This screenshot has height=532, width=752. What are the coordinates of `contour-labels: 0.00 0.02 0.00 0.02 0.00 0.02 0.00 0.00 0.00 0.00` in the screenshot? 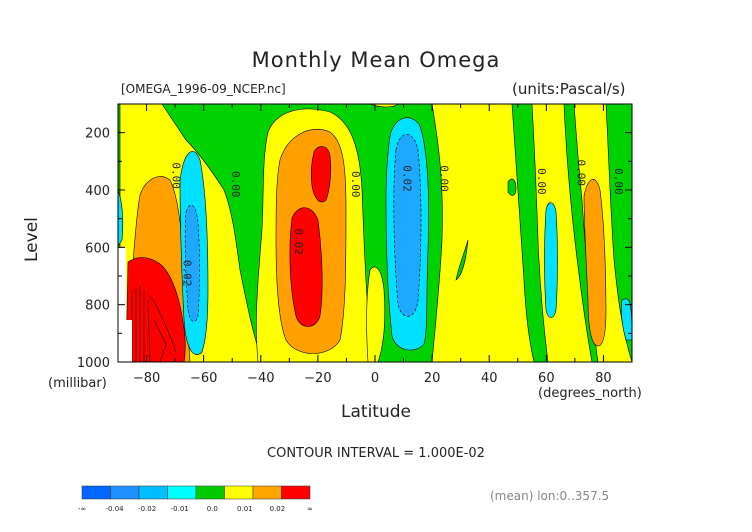 It's located at (397, 223).